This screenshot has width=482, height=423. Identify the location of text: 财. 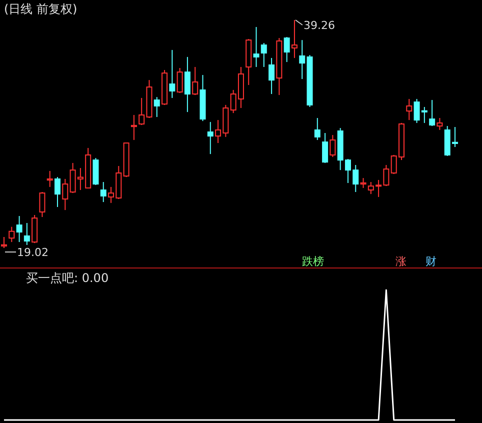
(431, 261).